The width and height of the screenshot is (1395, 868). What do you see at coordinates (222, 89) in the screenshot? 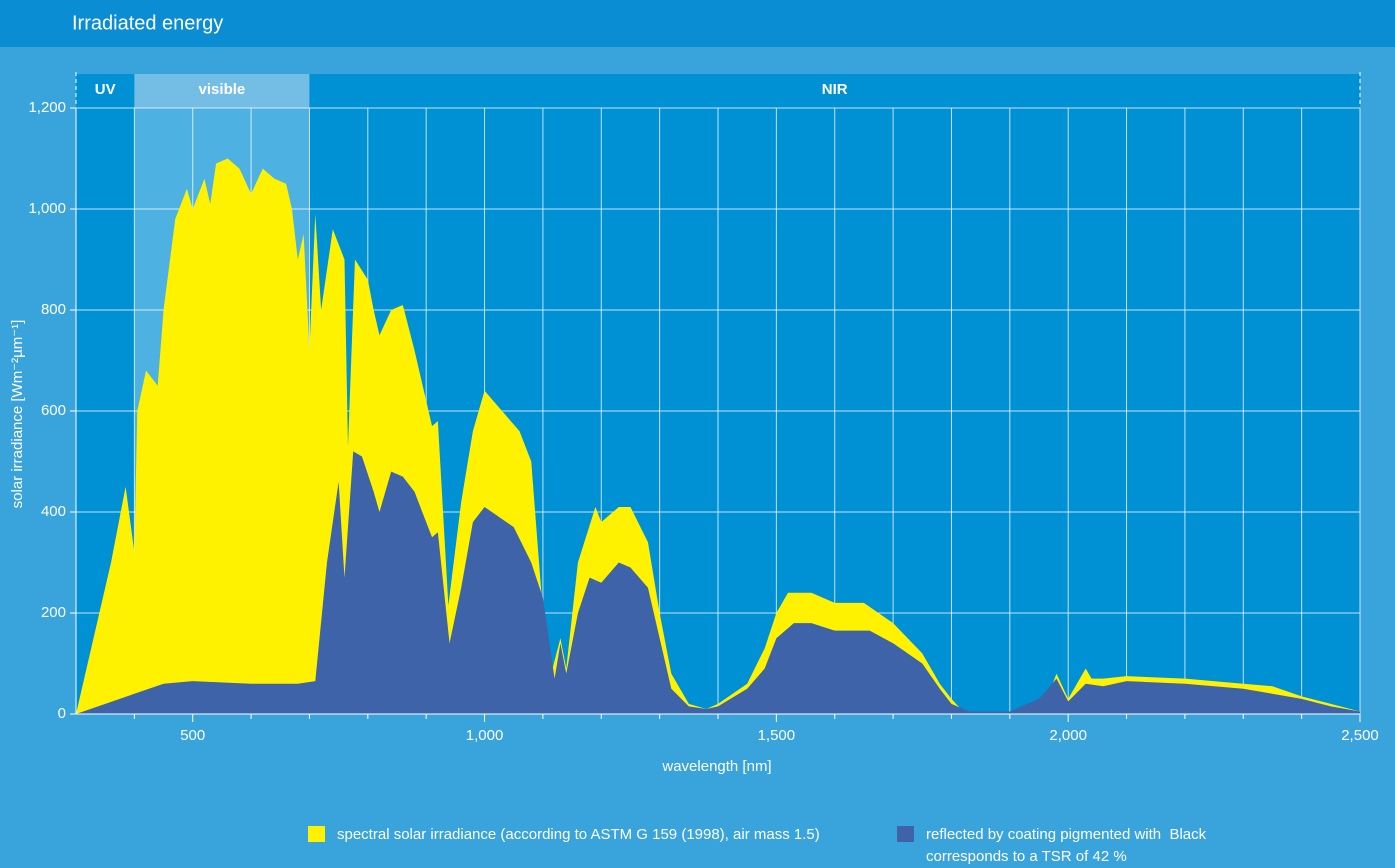
I see `region-label: visible` at bounding box center [222, 89].